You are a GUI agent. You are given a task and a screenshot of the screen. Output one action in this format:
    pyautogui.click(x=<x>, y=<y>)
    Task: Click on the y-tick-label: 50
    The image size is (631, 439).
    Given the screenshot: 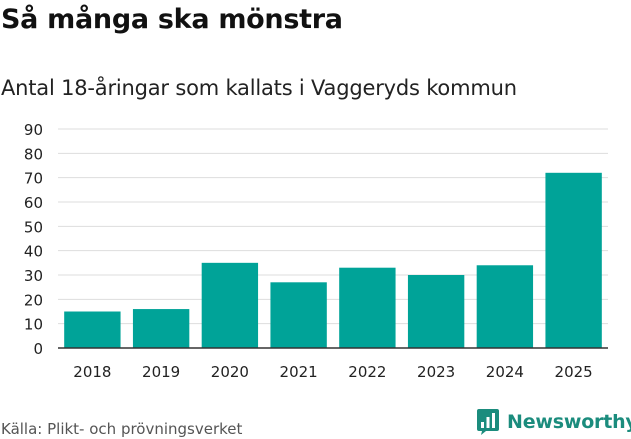 What is the action you would take?
    pyautogui.click(x=33, y=227)
    